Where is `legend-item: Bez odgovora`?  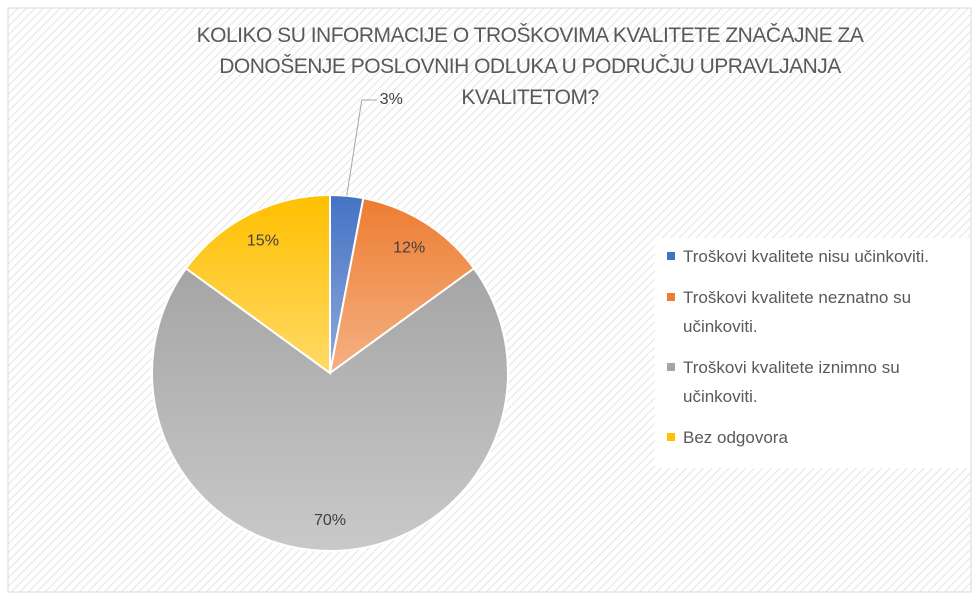 legend-item: Bez odgovora is located at coordinates (809, 437).